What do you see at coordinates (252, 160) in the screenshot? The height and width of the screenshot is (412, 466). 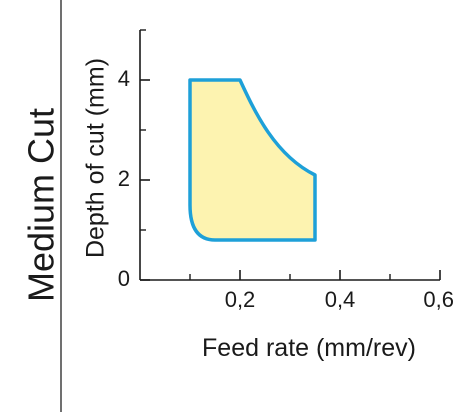 I see `feasible-cutting-region` at bounding box center [252, 160].